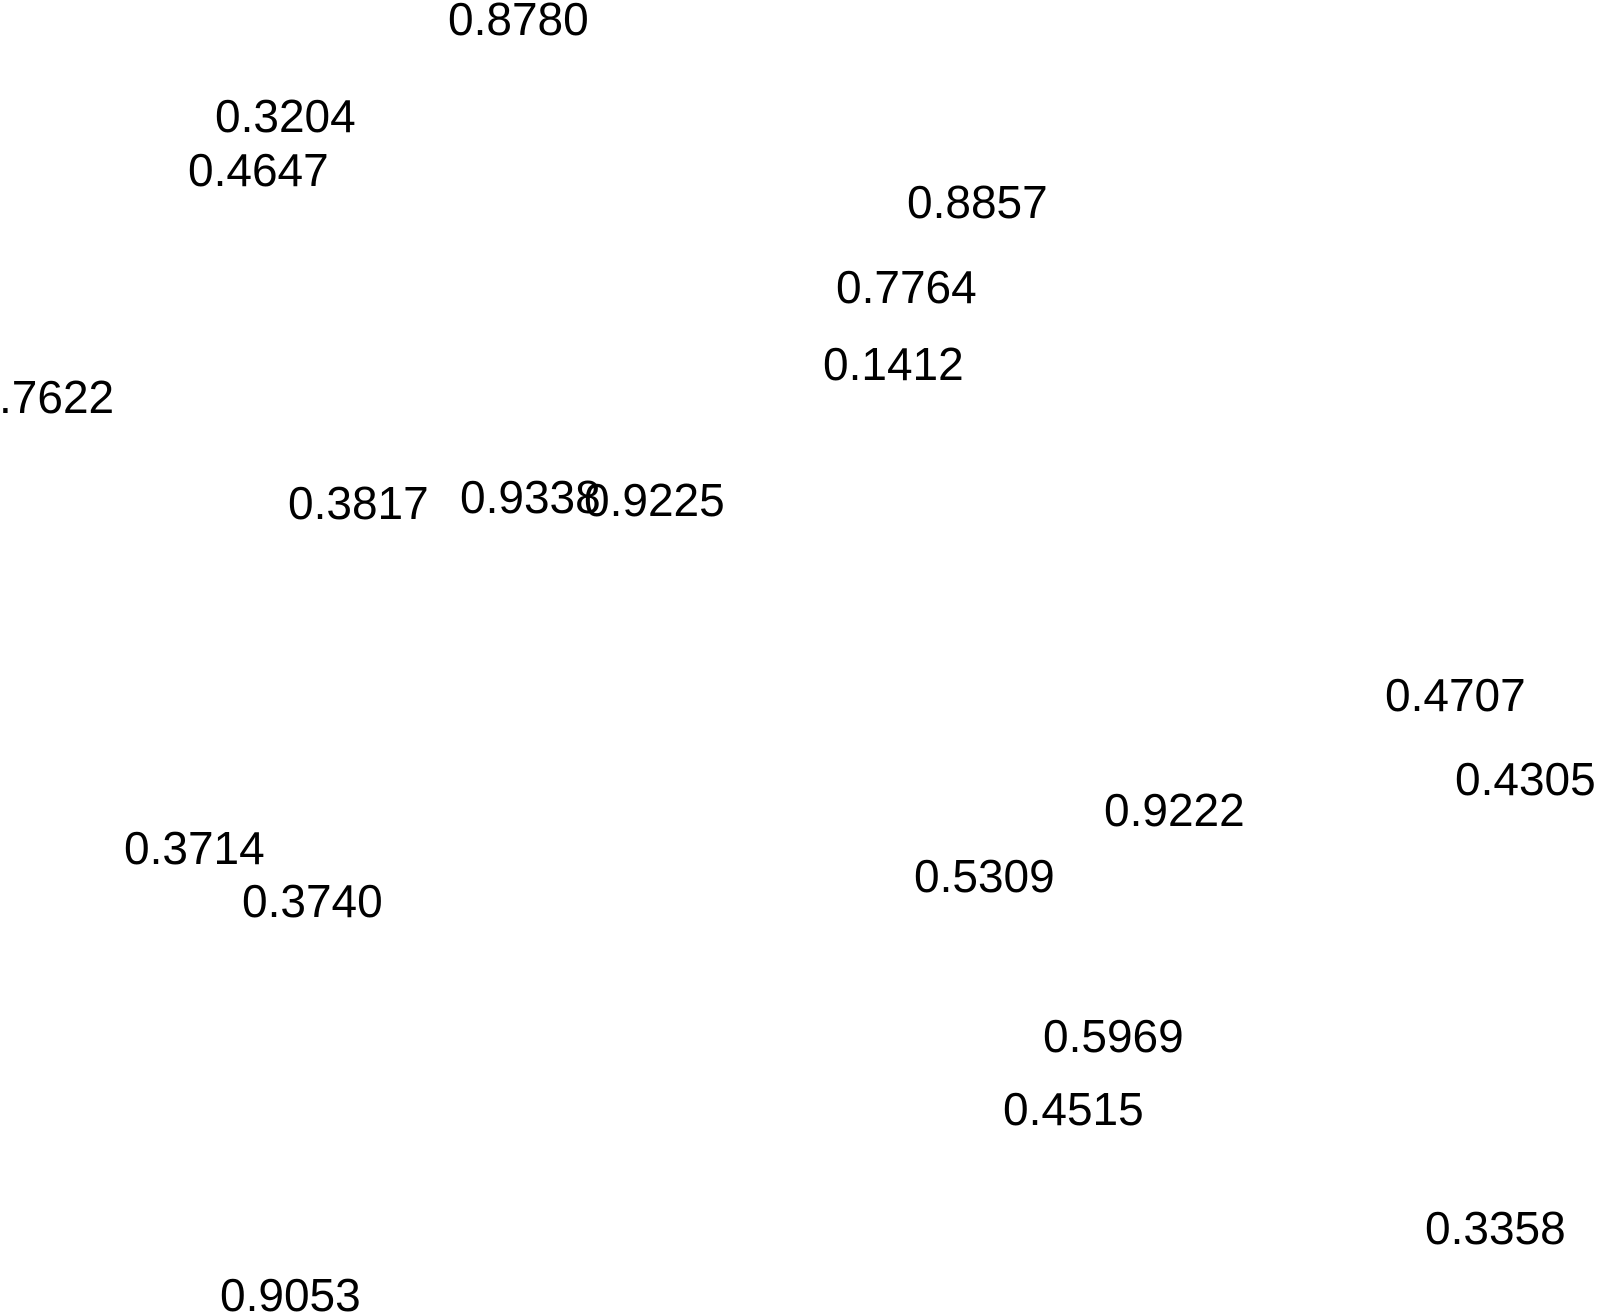  Describe the element at coordinates (1525, 779) in the screenshot. I see `point-label: 0.4305` at that location.